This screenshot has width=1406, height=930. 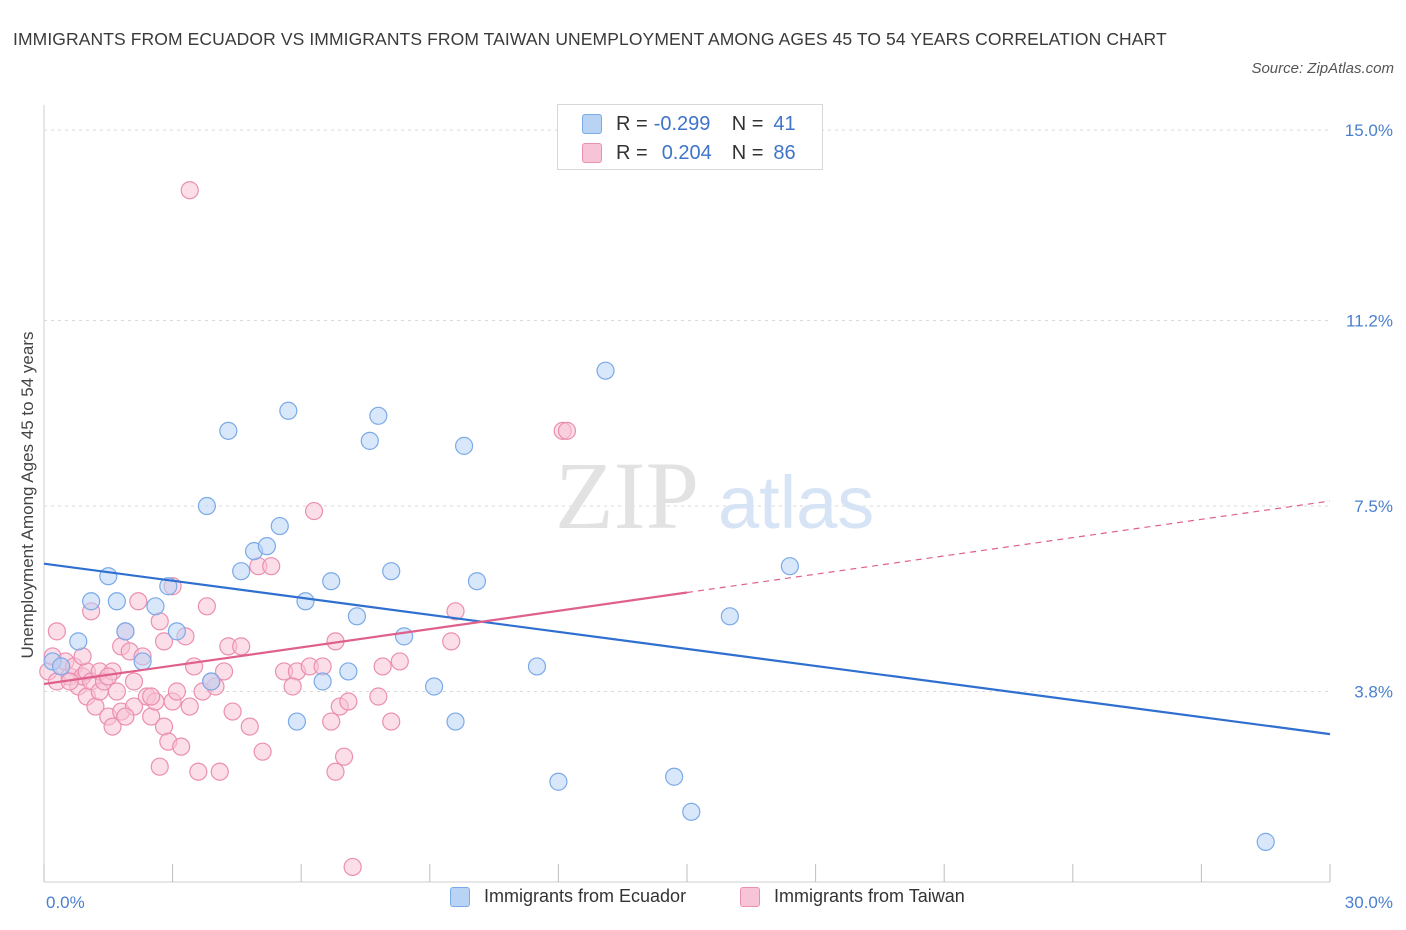 I want to click on legend-item-taiwan: Immigrants from Taiwan, so click(x=852, y=896).